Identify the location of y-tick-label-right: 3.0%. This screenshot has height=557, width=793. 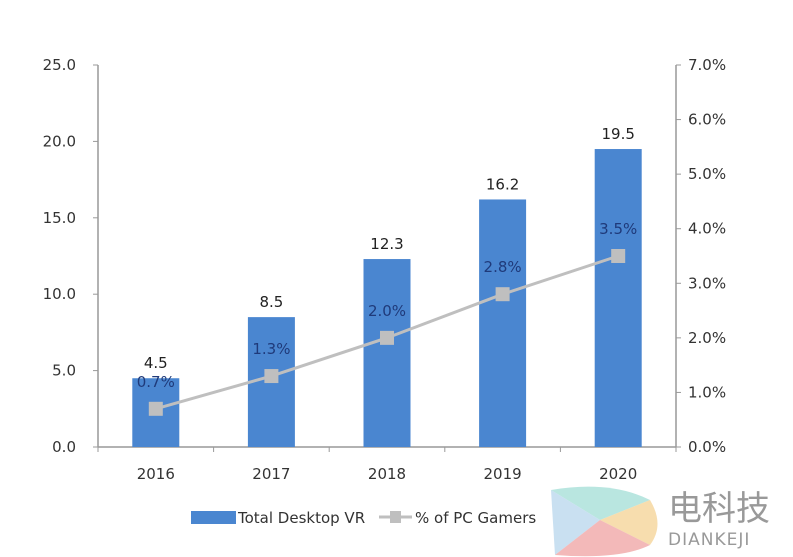
(707, 283).